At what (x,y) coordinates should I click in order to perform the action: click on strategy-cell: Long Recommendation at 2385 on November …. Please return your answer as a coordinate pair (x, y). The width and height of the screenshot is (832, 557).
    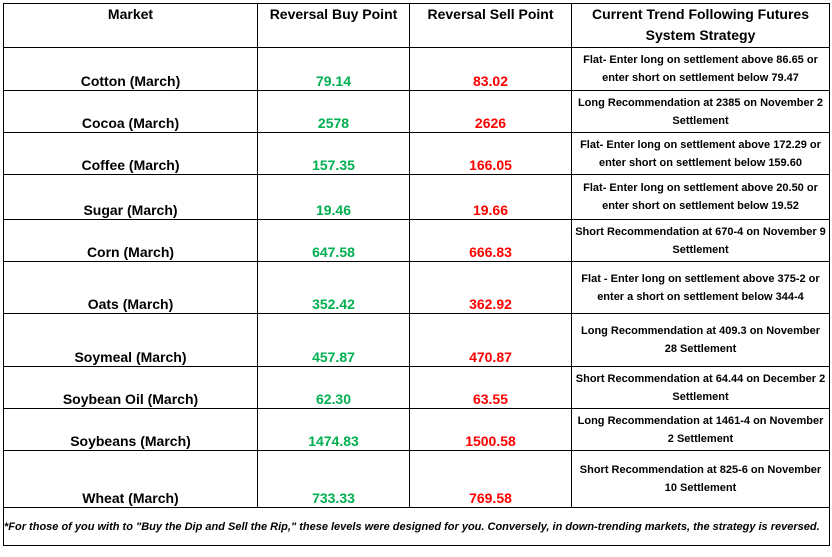
    Looking at the image, I should click on (700, 111).